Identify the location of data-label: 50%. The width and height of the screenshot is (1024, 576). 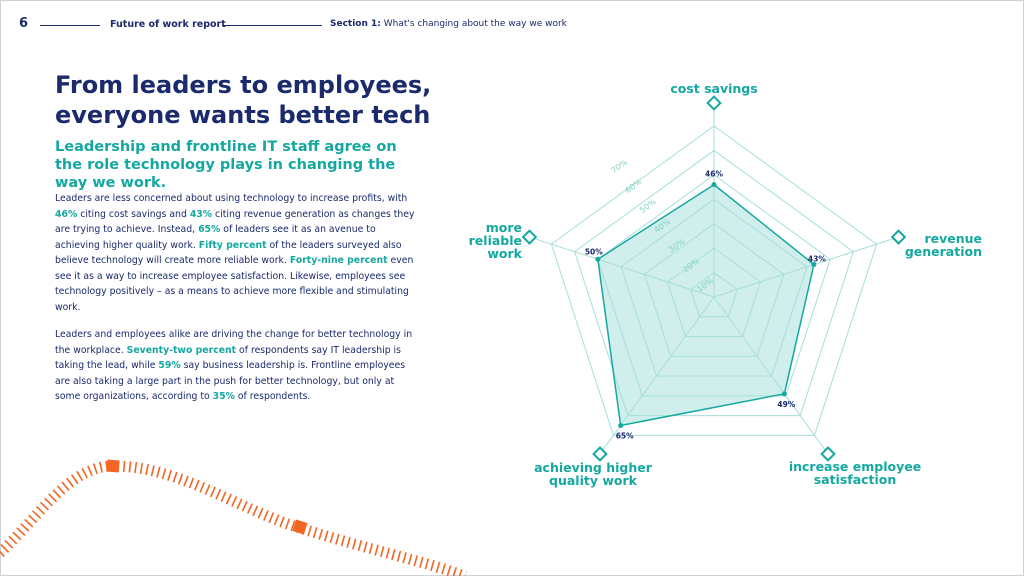
(594, 251).